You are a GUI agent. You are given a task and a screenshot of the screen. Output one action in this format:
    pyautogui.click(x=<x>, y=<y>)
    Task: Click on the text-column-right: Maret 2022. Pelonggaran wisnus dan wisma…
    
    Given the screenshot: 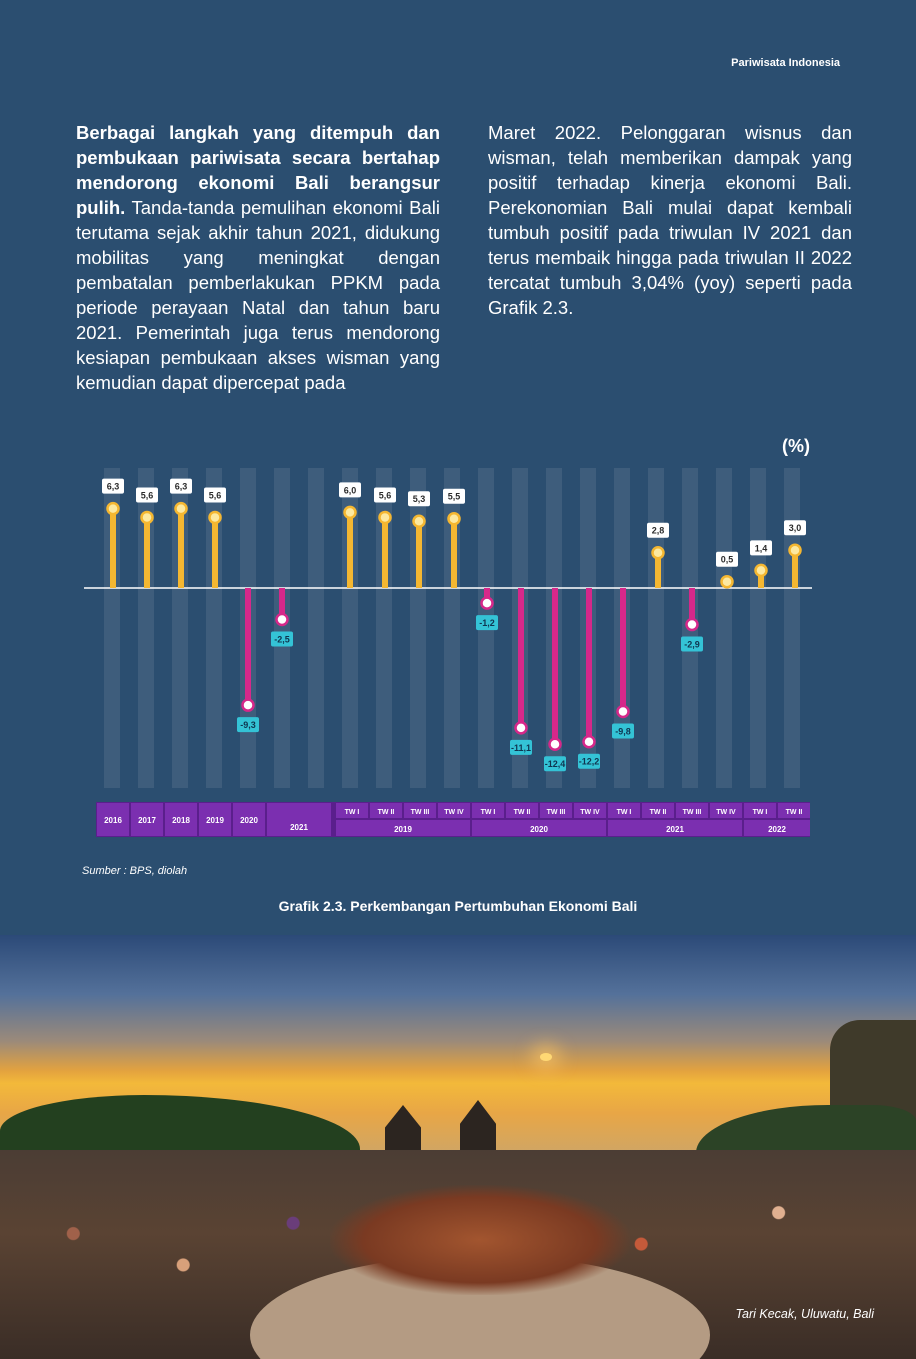 What is the action you would take?
    pyautogui.click(x=670, y=220)
    